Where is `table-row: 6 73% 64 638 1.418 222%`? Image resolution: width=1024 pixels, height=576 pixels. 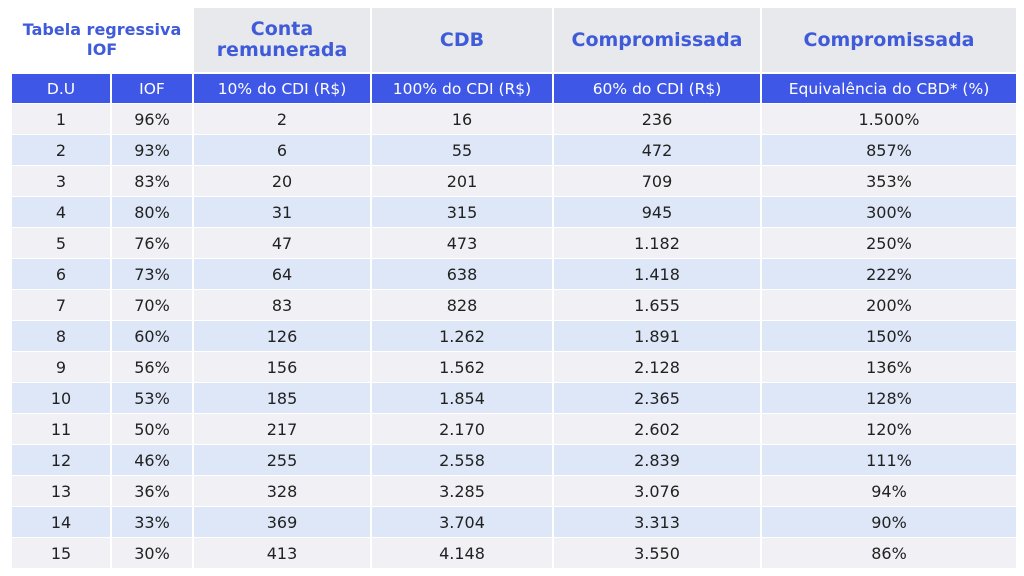 table-row: 6 73% 64 638 1.418 222% is located at coordinates (514, 274).